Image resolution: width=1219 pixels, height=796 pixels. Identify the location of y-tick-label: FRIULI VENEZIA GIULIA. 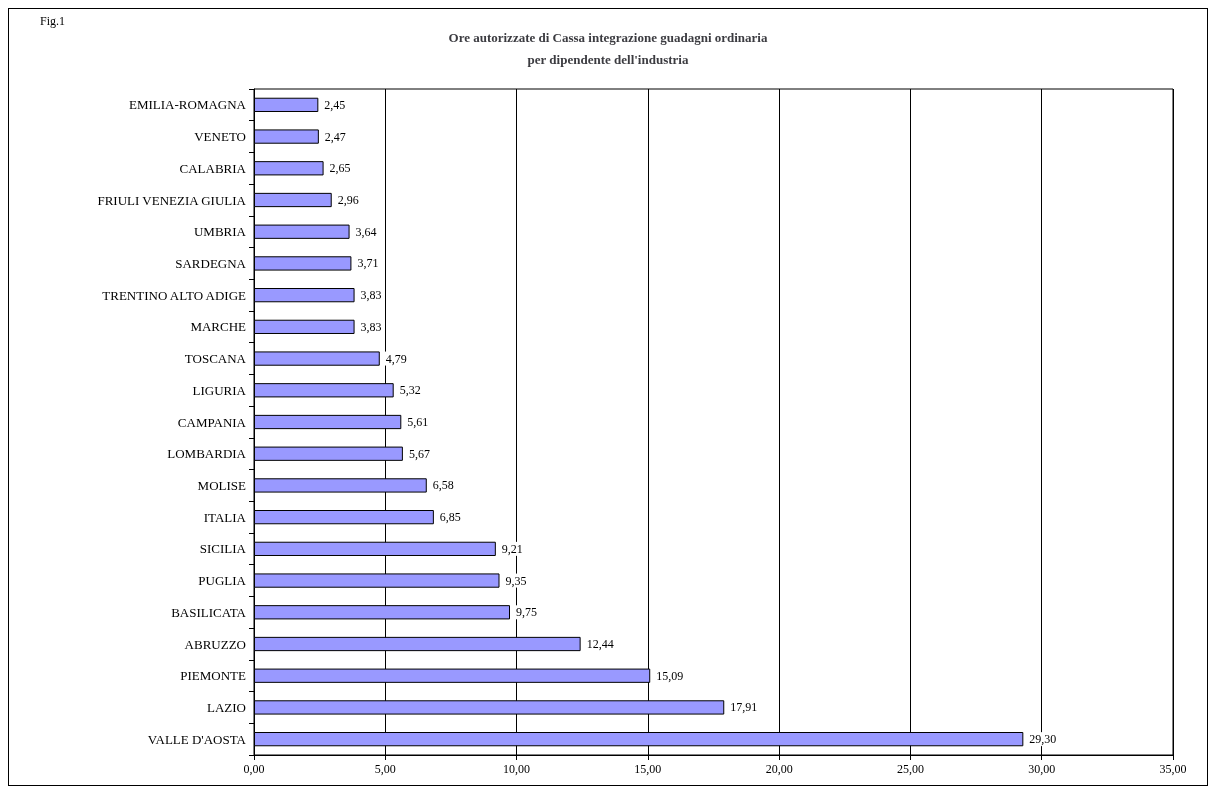
(172, 200).